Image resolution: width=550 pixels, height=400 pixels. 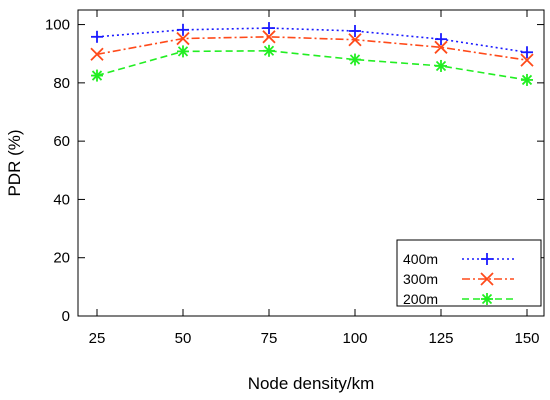 What do you see at coordinates (97, 338) in the screenshot?
I see `x-tick-label: 25` at bounding box center [97, 338].